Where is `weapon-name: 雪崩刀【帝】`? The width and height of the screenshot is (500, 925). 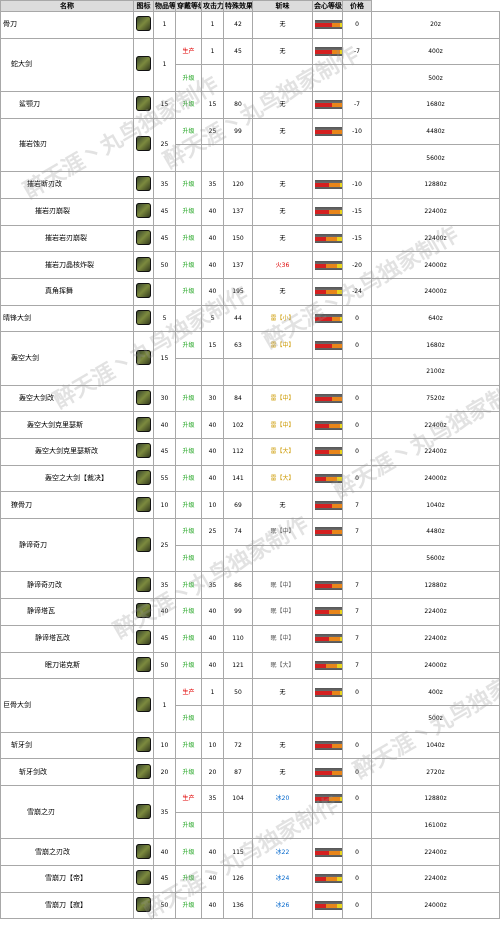 weapon-name: 雪崩刀【帝】 is located at coordinates (66, 878).